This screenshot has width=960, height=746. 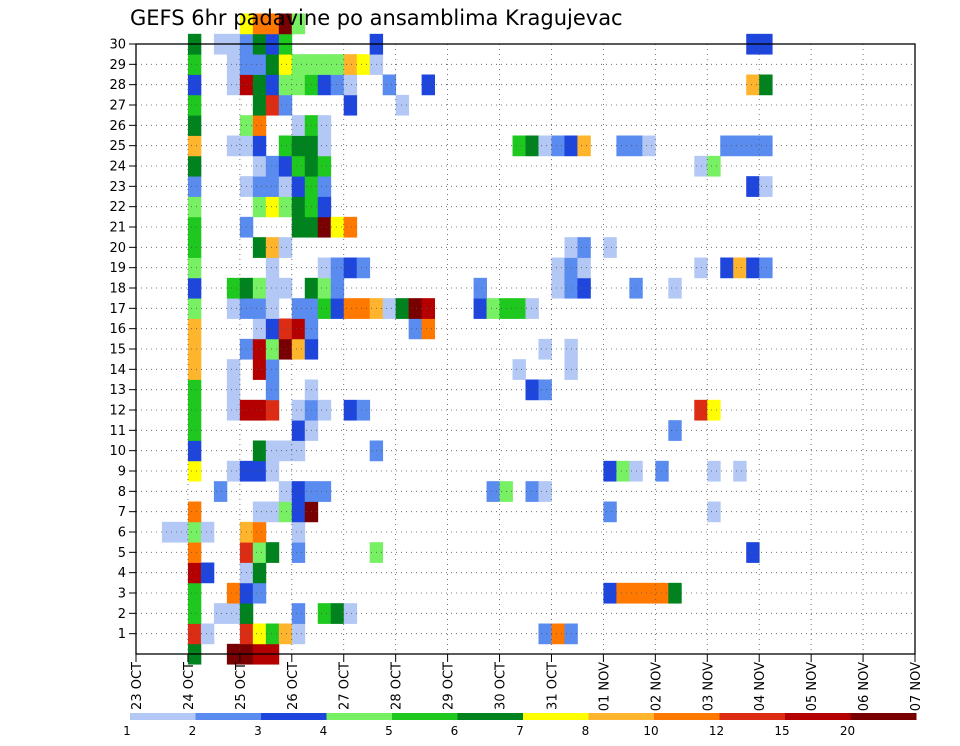 What do you see at coordinates (864, 686) in the screenshot?
I see `x-tick-label: 06 NOV` at bounding box center [864, 686].